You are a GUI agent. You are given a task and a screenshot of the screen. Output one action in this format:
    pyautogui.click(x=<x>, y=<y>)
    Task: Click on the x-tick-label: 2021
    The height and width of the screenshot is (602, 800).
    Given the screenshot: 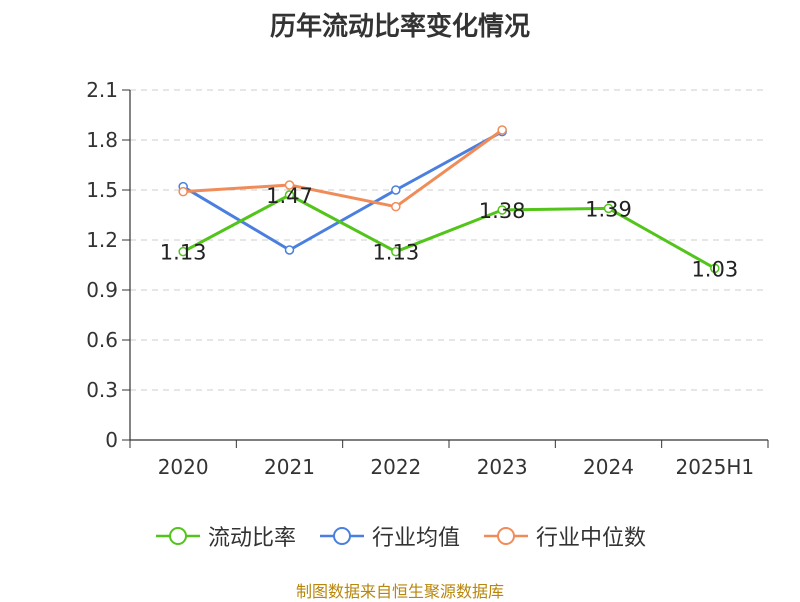 What is the action you would take?
    pyautogui.click(x=289, y=467)
    